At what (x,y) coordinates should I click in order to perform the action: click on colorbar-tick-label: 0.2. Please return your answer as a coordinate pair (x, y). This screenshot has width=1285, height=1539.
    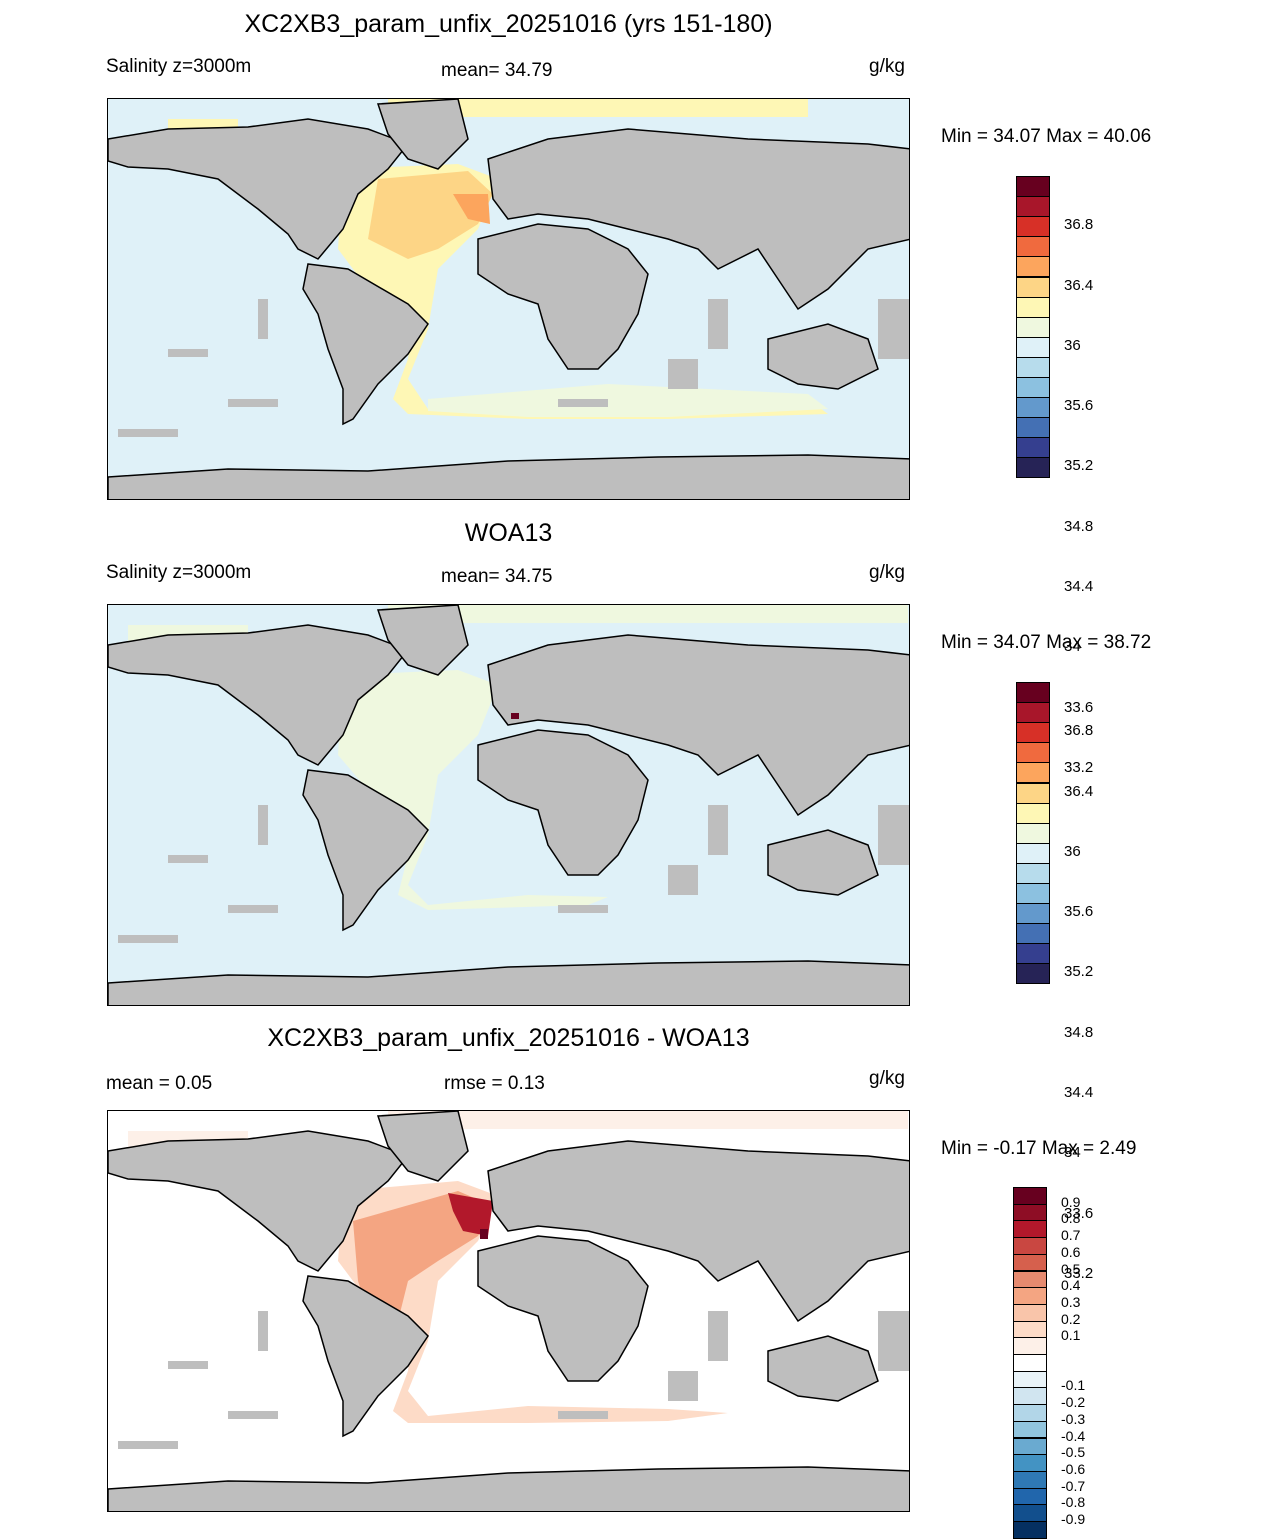
    Looking at the image, I should click on (1071, 1318).